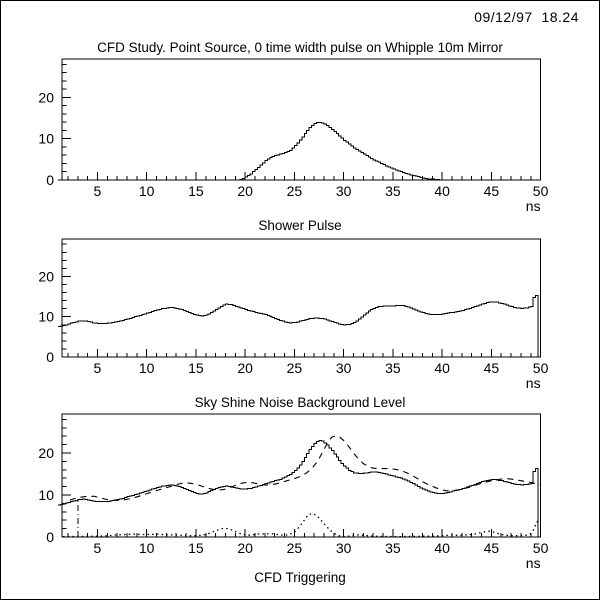  Describe the element at coordinates (526, 17) in the screenshot. I see `timestamp: 09/12/97 18.24` at that location.